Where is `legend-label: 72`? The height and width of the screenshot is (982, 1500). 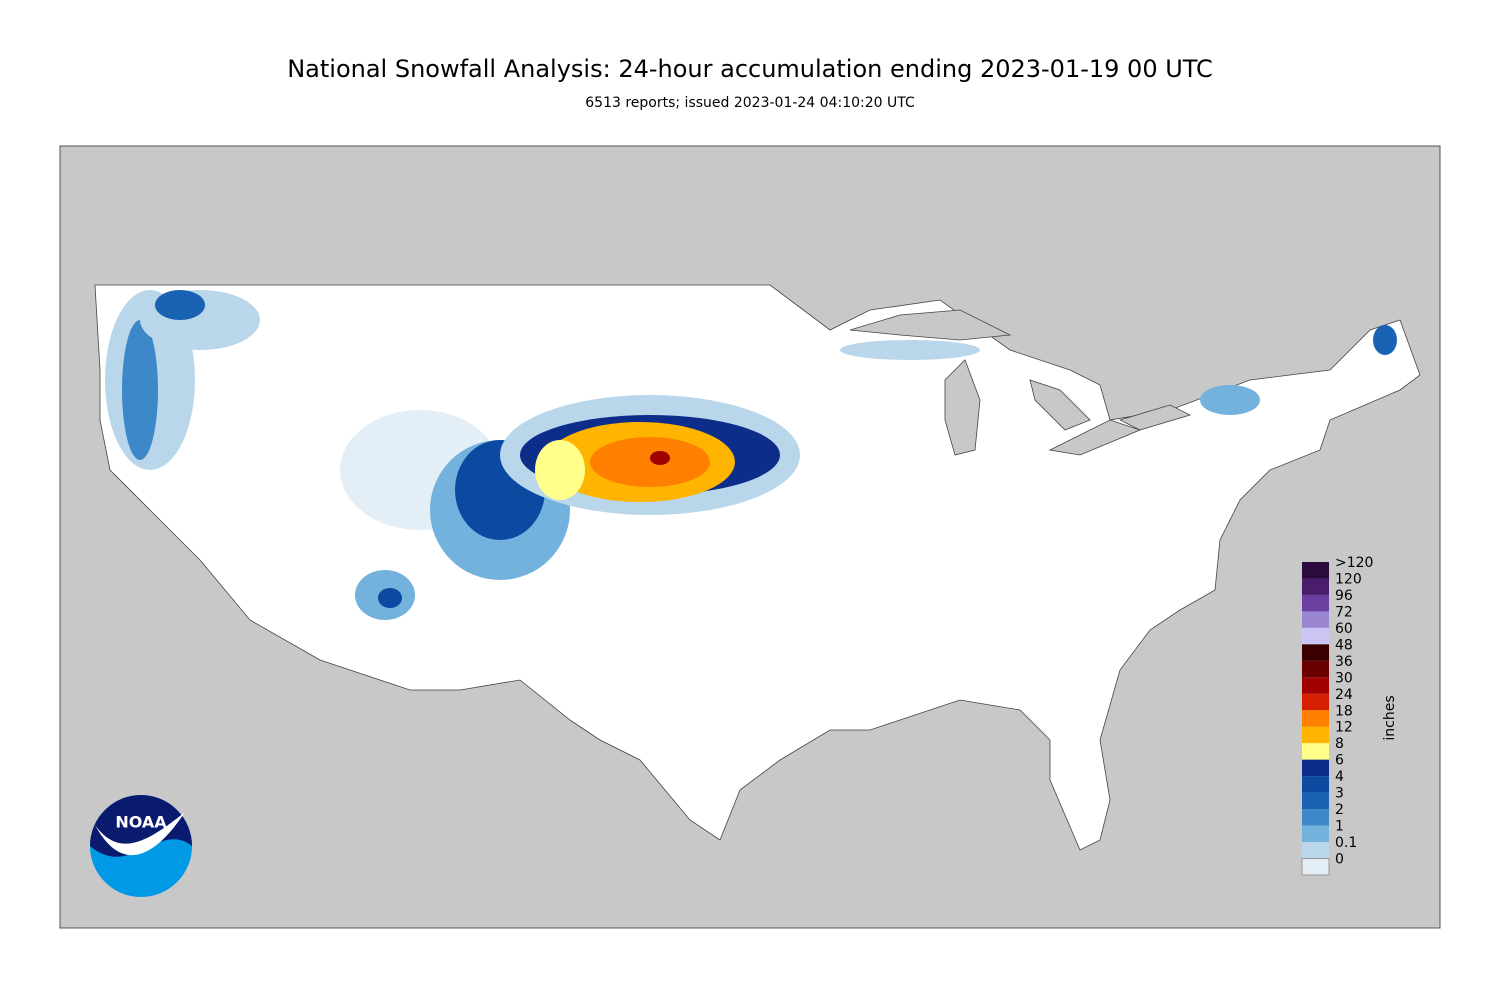
legend-label: 72 is located at coordinates (1344, 612).